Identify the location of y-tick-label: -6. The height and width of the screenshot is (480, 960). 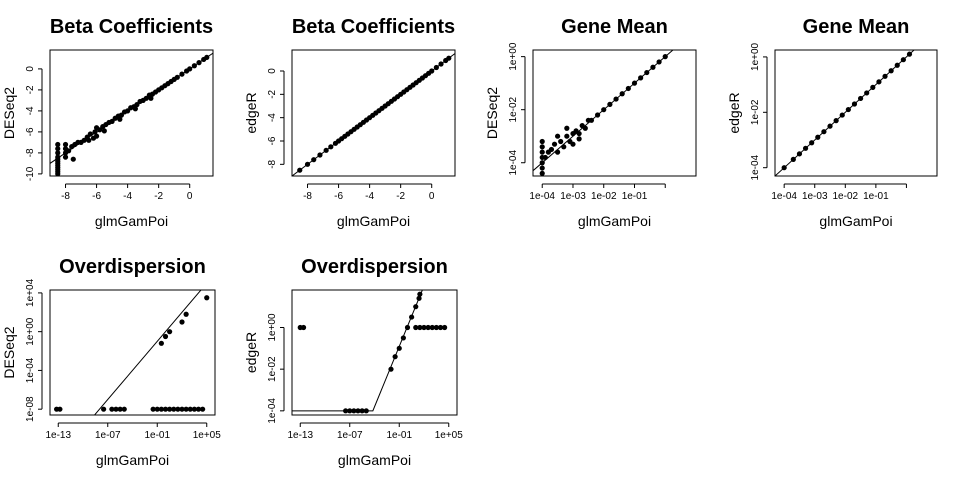
(30, 131).